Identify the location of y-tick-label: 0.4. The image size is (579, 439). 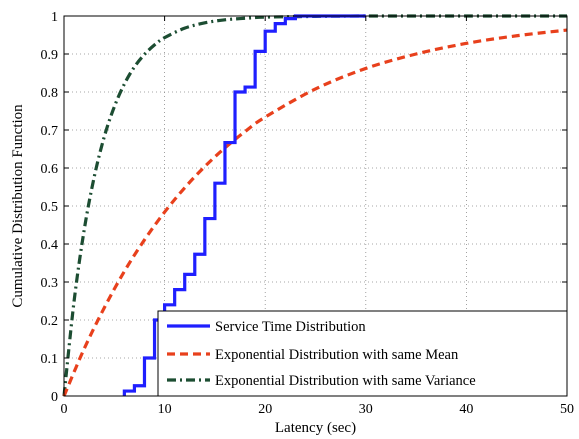
(50, 245).